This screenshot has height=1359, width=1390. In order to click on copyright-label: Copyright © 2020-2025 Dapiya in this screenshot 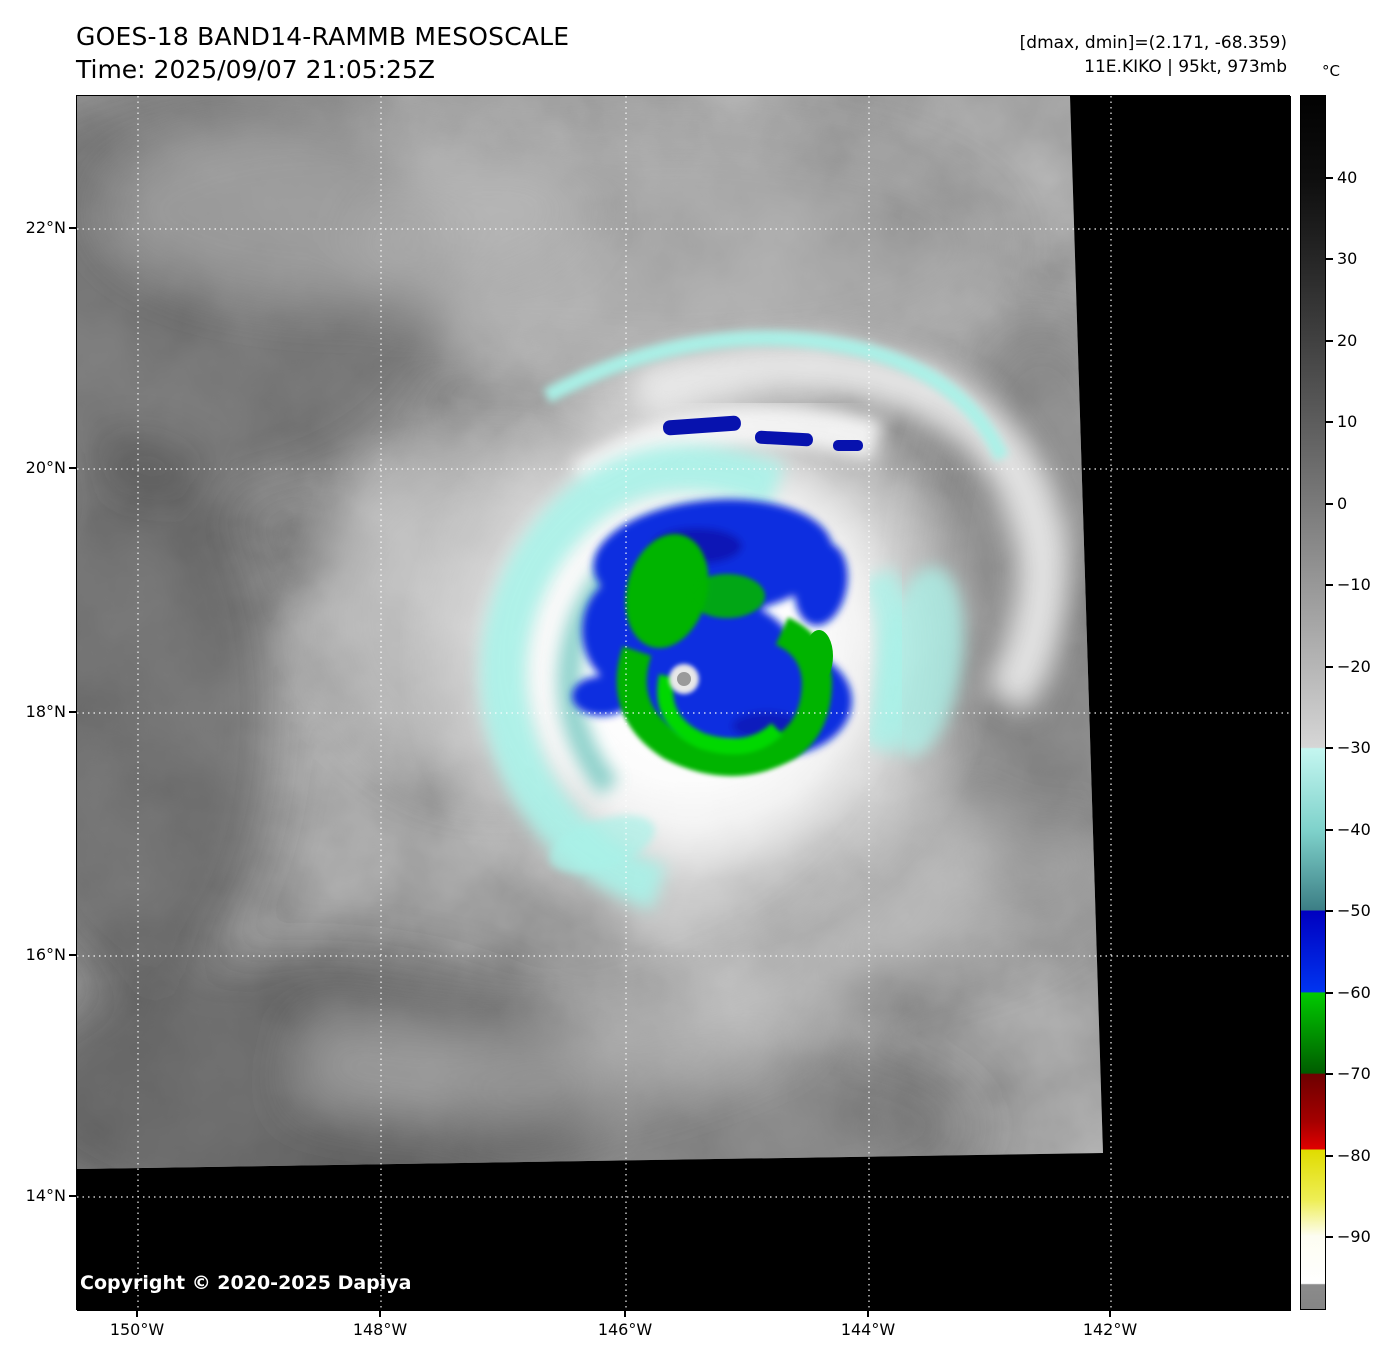, I will do `click(246, 1283)`.